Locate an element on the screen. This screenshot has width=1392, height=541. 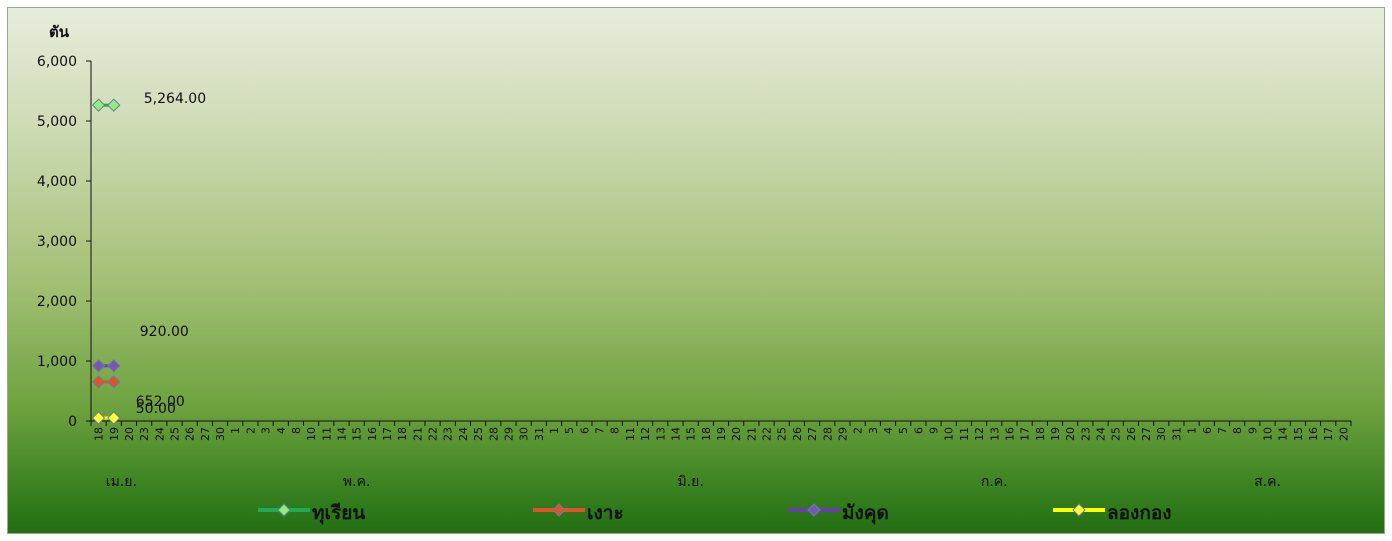
data-label: 652.00 is located at coordinates (160, 402).